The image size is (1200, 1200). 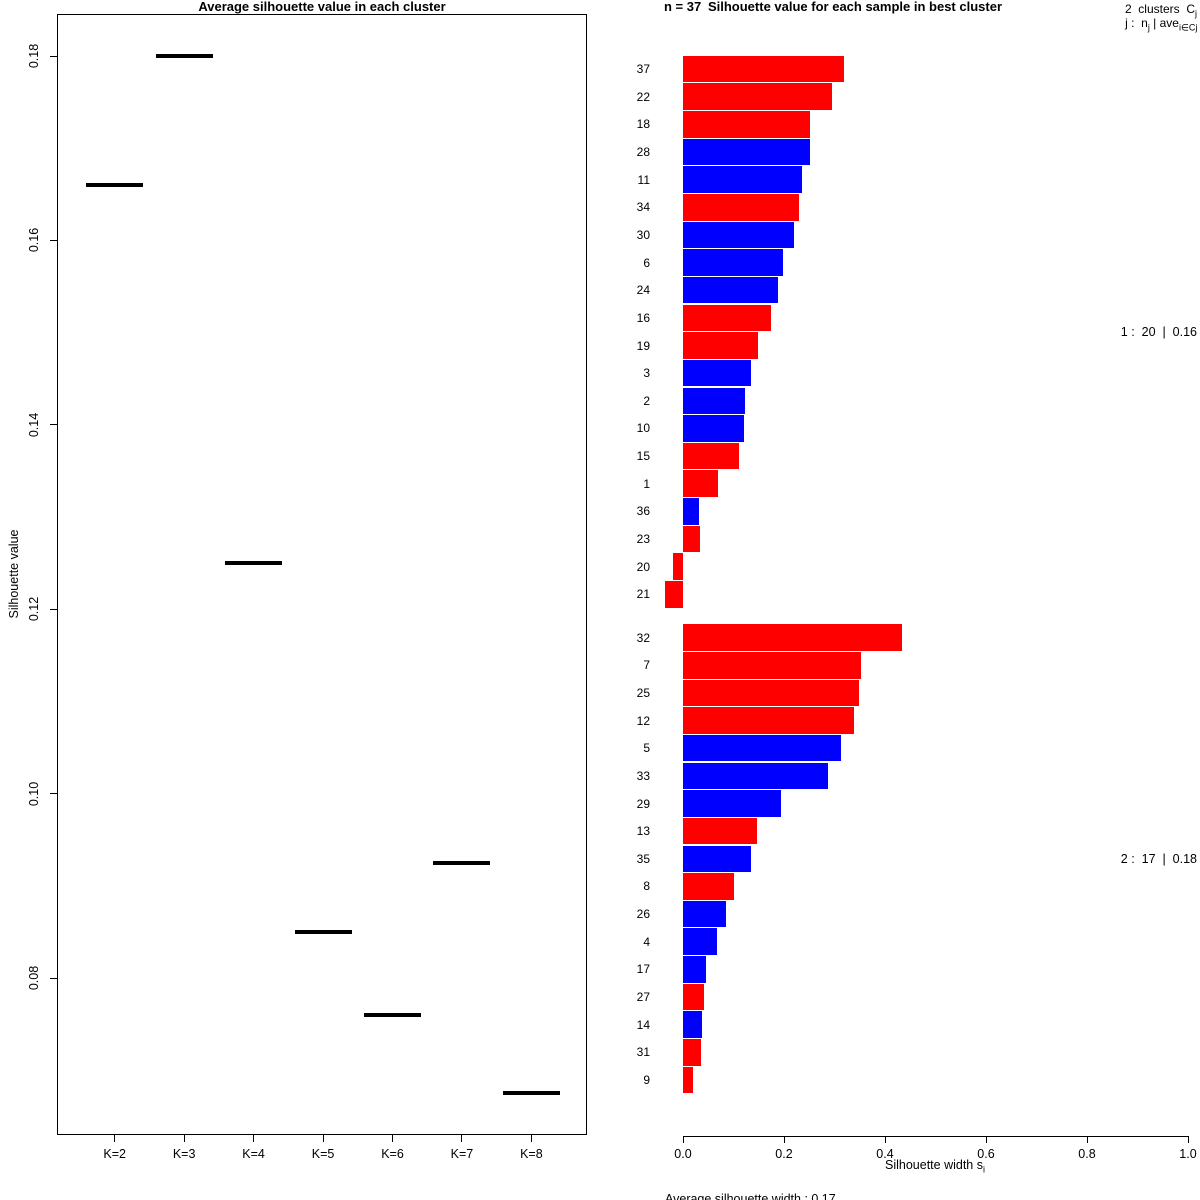 What do you see at coordinates (1158, 858) in the screenshot?
I see `cluster-annotation: 2 : 17 | 0.18` at bounding box center [1158, 858].